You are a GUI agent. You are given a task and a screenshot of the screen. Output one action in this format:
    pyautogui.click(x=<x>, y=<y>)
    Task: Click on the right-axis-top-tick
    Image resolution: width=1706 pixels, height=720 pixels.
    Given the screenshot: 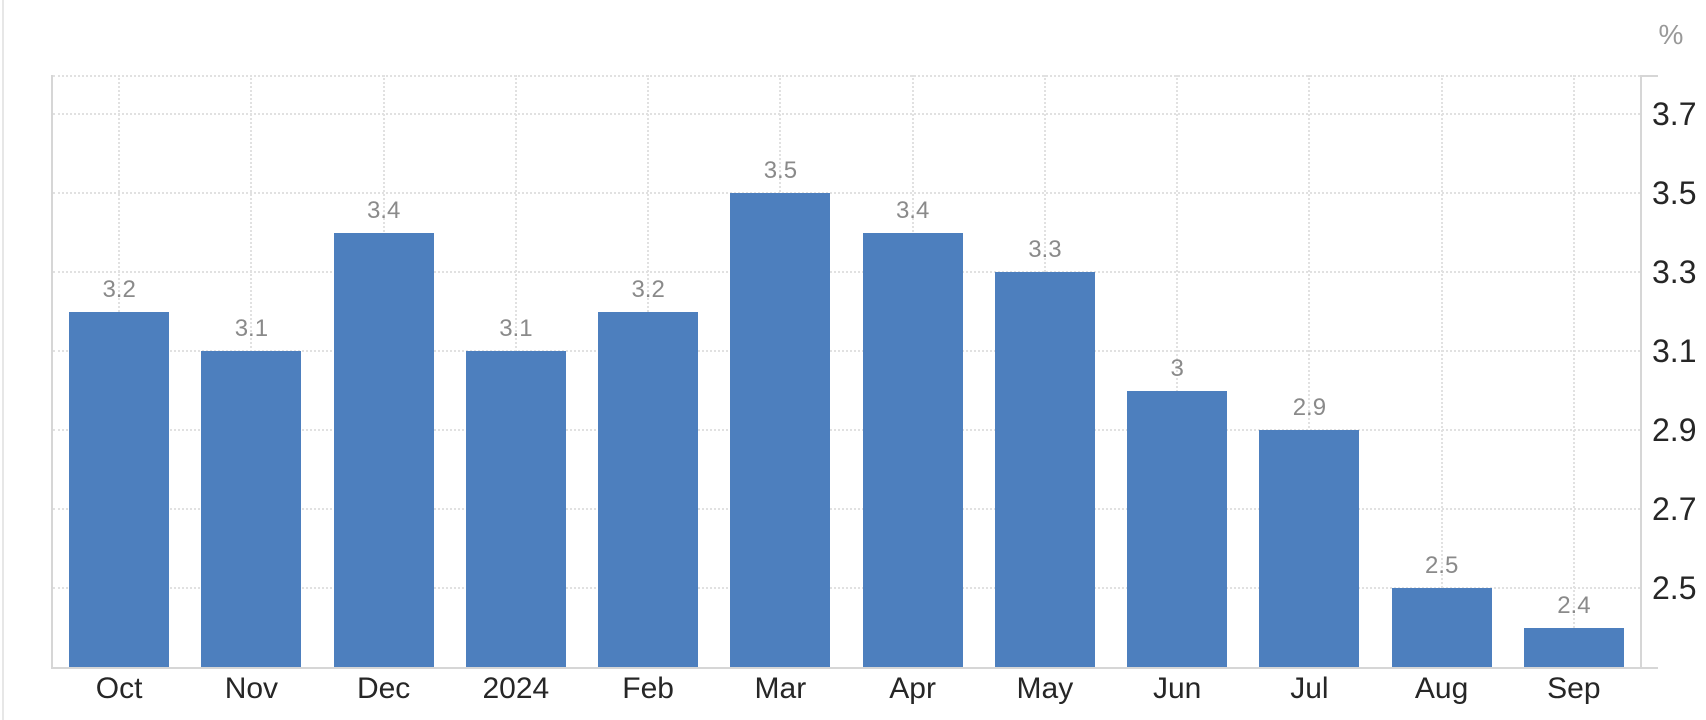 What is the action you would take?
    pyautogui.click(x=1649, y=76)
    